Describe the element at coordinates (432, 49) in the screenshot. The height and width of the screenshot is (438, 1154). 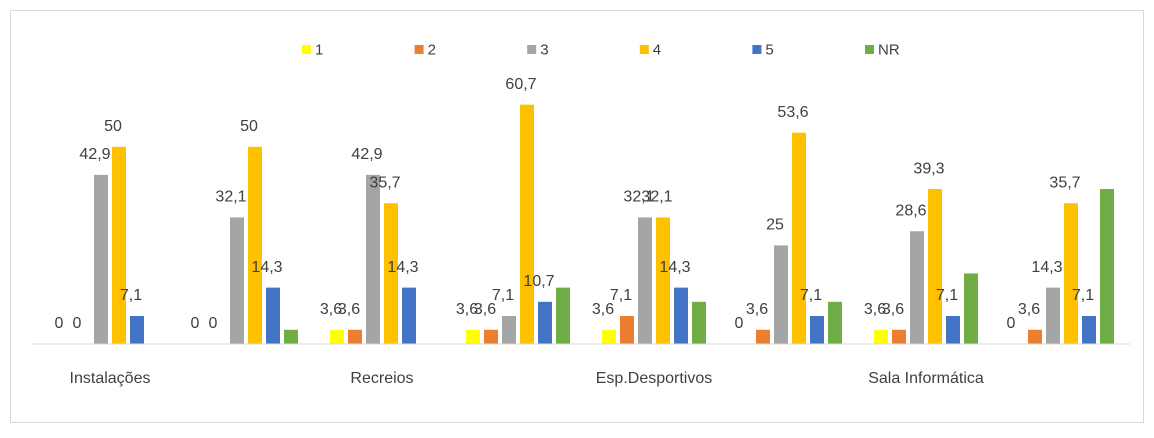
I see `legend-label: 2` at that location.